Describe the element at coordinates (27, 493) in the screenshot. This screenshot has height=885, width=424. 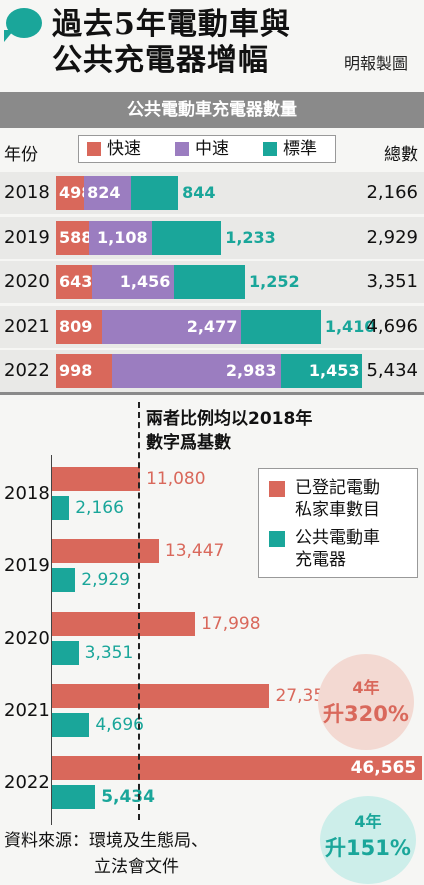
I see `chart2-year-label: 2018` at that location.